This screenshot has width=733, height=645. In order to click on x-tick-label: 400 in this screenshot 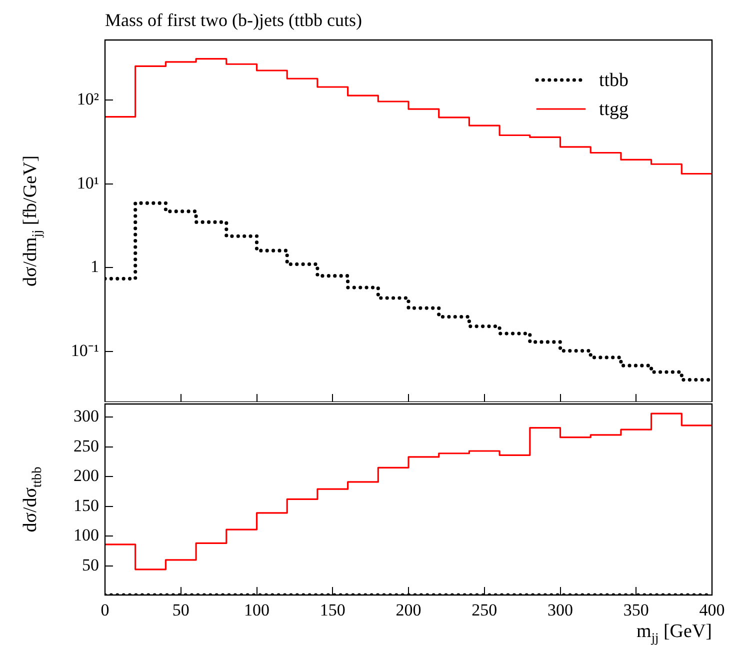, I will do `click(712, 610)`.